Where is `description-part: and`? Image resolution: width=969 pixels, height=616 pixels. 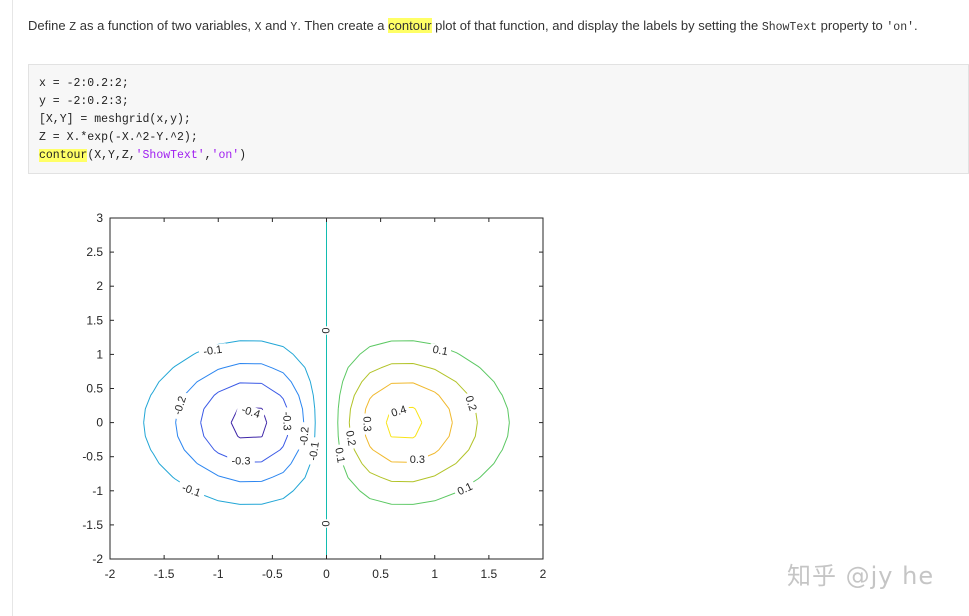
description-part: and is located at coordinates (276, 25).